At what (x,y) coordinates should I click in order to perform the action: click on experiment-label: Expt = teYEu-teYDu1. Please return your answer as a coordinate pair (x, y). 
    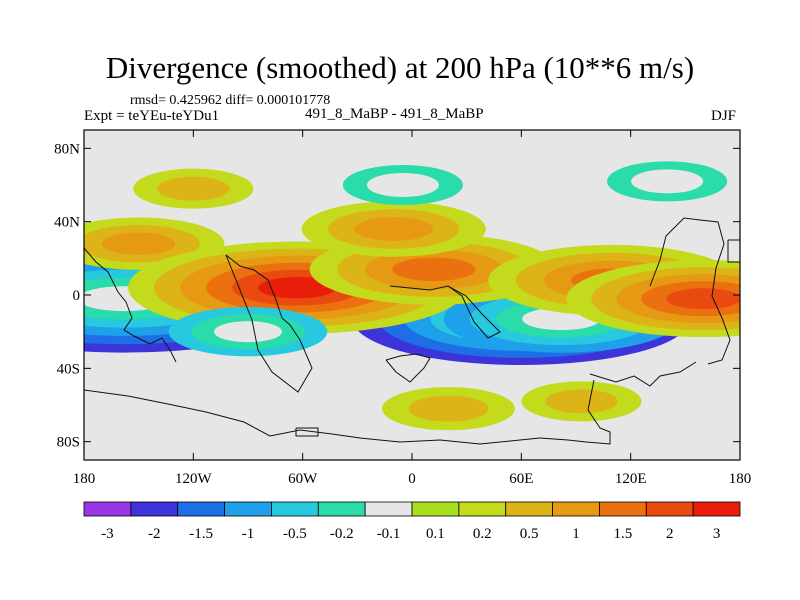
    Looking at the image, I should click on (152, 116).